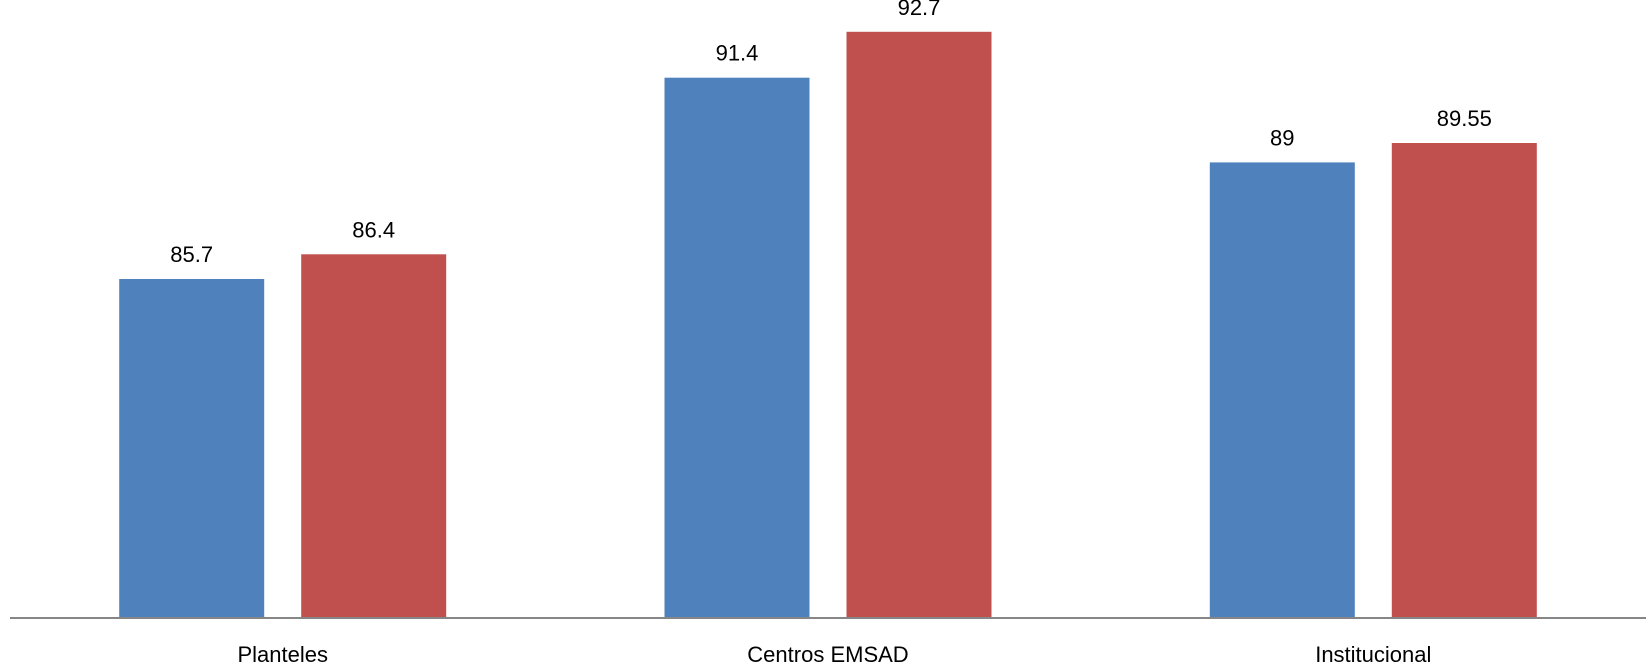 Image resolution: width=1648 pixels, height=665 pixels. Describe the element at coordinates (282, 653) in the screenshot. I see `x-tick-label: Planteles` at that location.